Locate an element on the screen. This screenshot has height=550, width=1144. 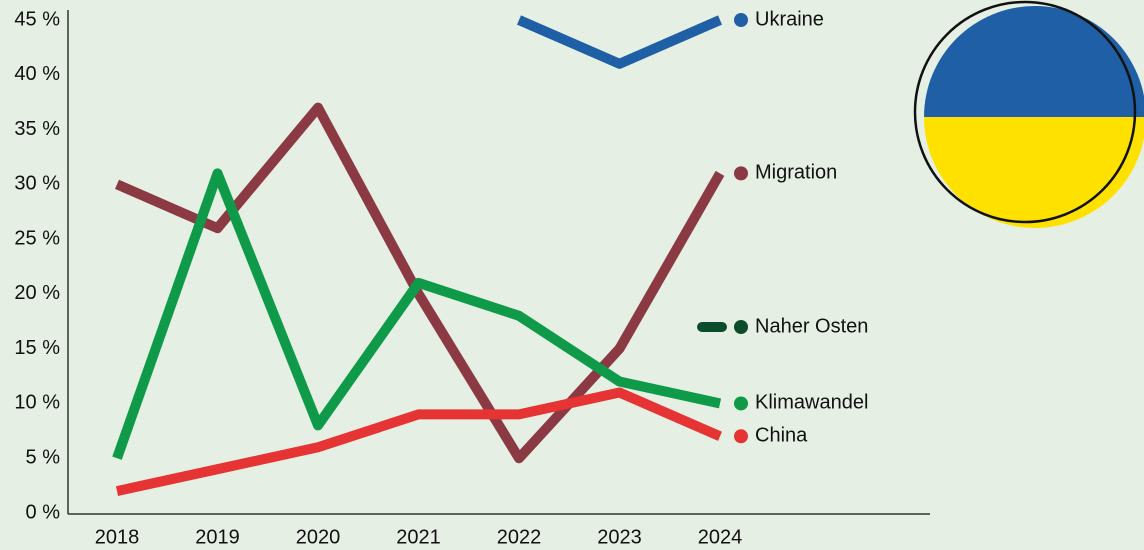
y-tick-label: 40 % is located at coordinates (37, 74).